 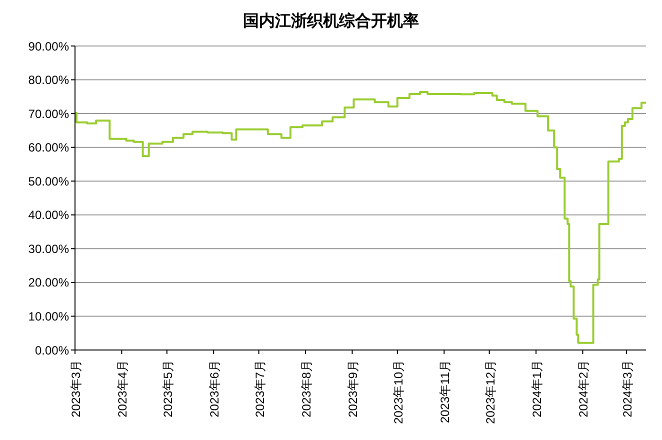 What do you see at coordinates (353, 389) in the screenshot?
I see `x-tick-label: 2023年9月` at bounding box center [353, 389].